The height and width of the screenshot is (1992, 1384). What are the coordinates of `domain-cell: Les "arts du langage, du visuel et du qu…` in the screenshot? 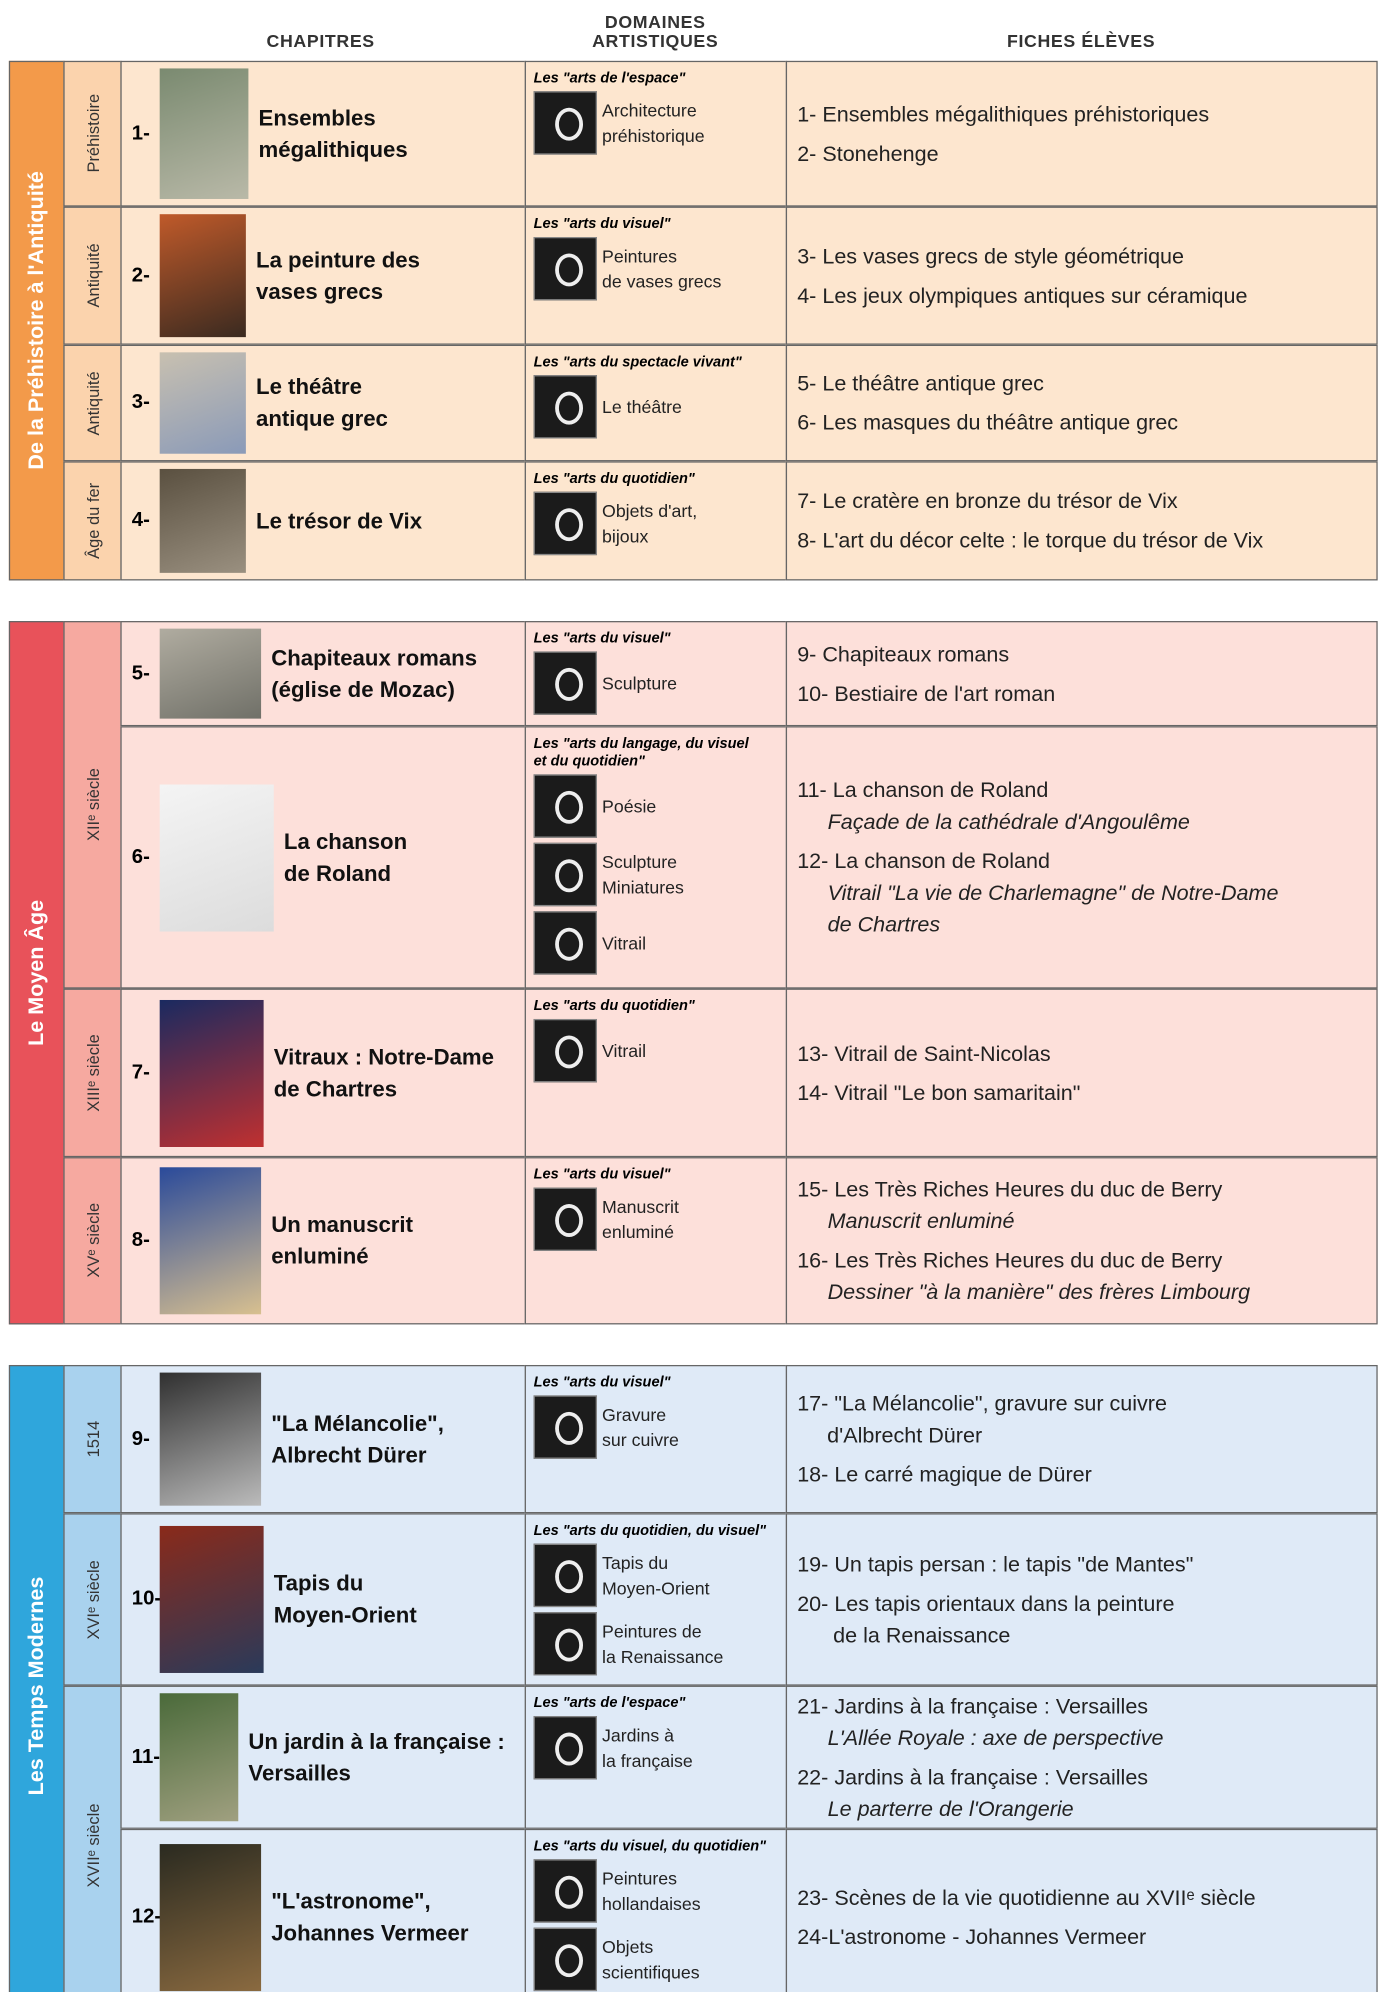 It's located at (656, 857).